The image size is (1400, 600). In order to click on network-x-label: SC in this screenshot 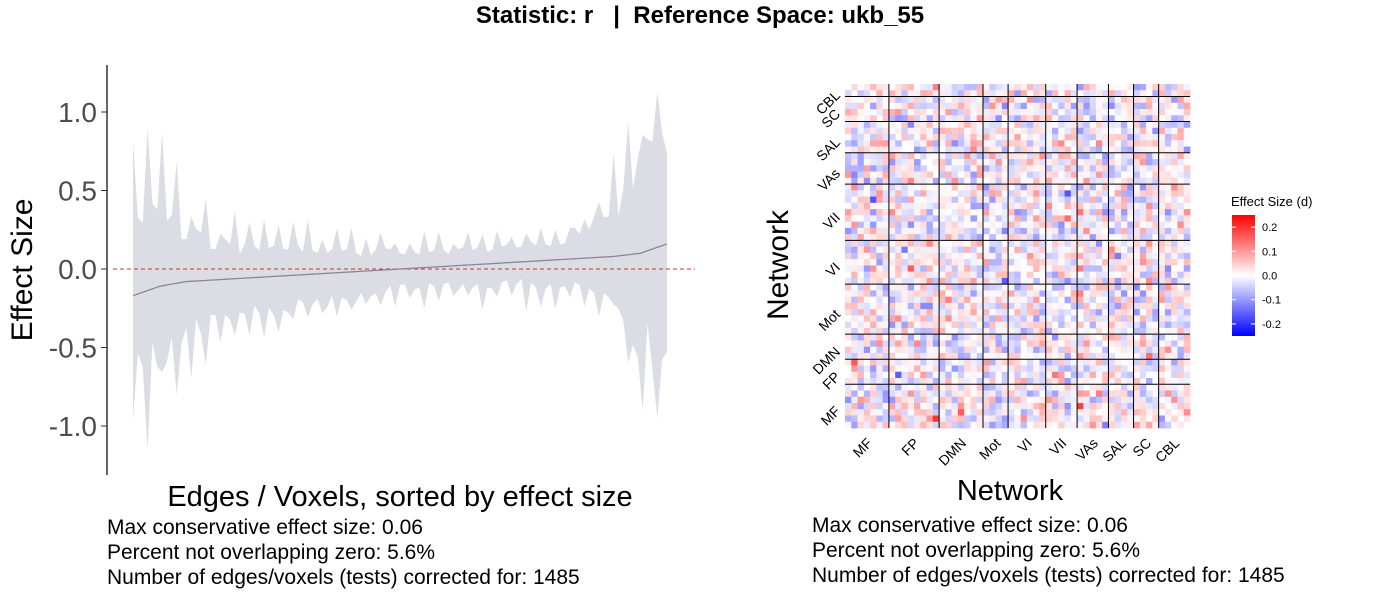, I will do `click(1141, 447)`.